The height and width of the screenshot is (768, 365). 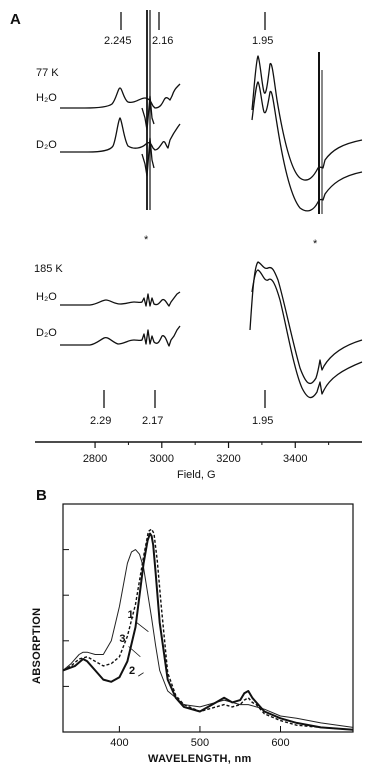 What do you see at coordinates (41, 495) in the screenshot?
I see `panel-b-label: B` at bounding box center [41, 495].